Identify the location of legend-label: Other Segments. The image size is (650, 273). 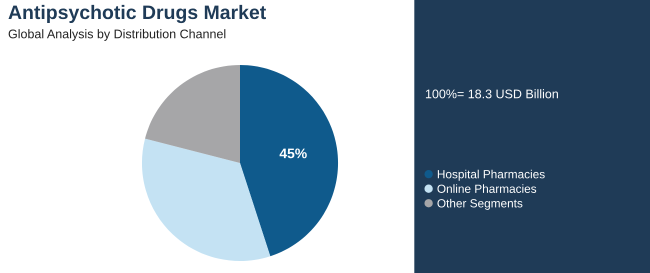
(479, 204).